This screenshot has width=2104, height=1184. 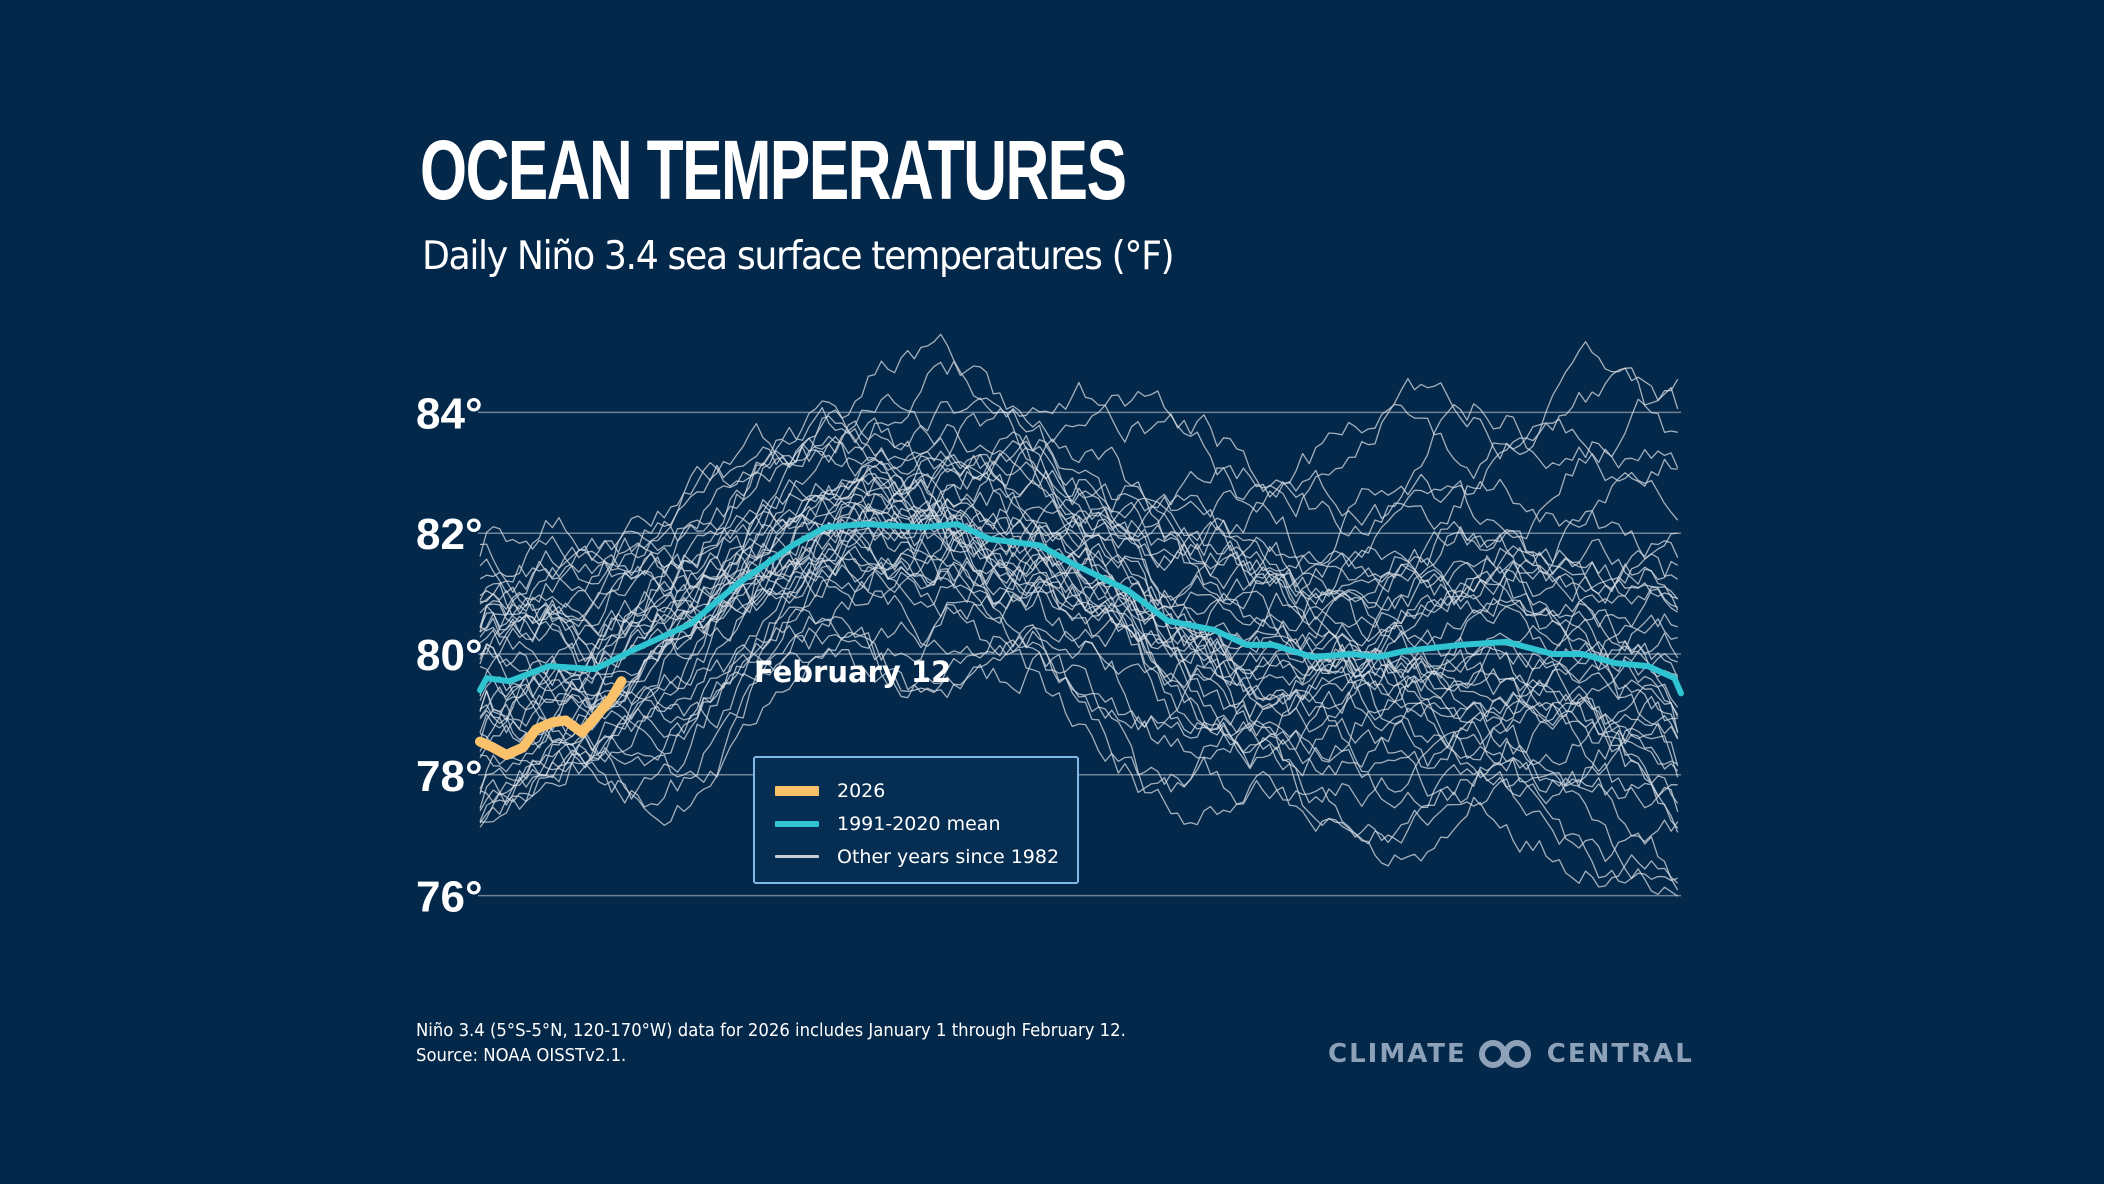 What do you see at coordinates (521, 1056) in the screenshot?
I see `footnote-source: Source: NOAA OISSTv2.1.` at bounding box center [521, 1056].